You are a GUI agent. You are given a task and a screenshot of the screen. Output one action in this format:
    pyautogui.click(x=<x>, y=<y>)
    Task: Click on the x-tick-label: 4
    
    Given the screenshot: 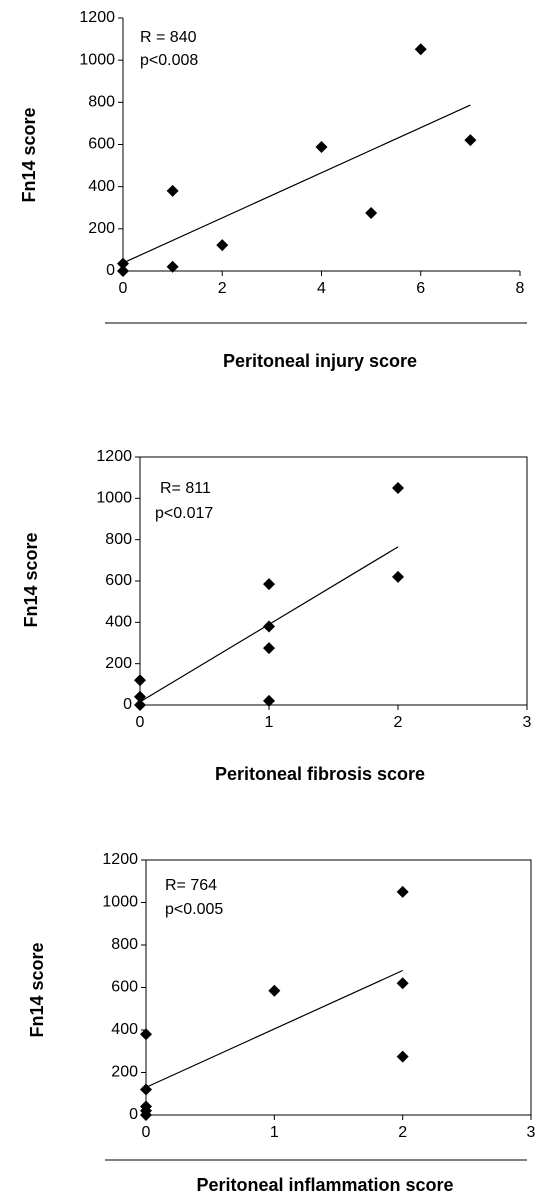 What is the action you would take?
    pyautogui.click(x=321, y=288)
    